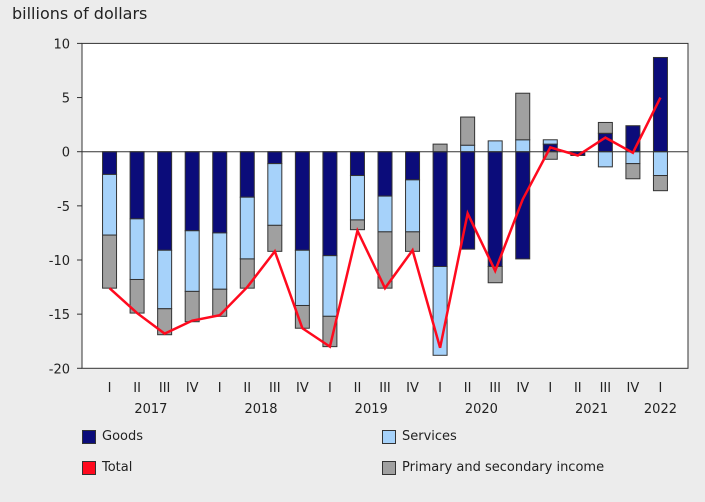 This screenshot has height=502, width=705. Describe the element at coordinates (61, 44) in the screenshot. I see `y-tick-label: 10` at that location.